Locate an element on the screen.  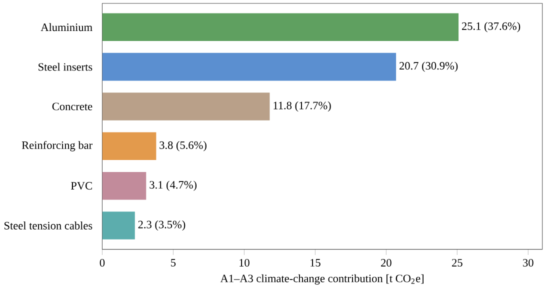
x-tick-label: 0 is located at coordinates (102, 262).